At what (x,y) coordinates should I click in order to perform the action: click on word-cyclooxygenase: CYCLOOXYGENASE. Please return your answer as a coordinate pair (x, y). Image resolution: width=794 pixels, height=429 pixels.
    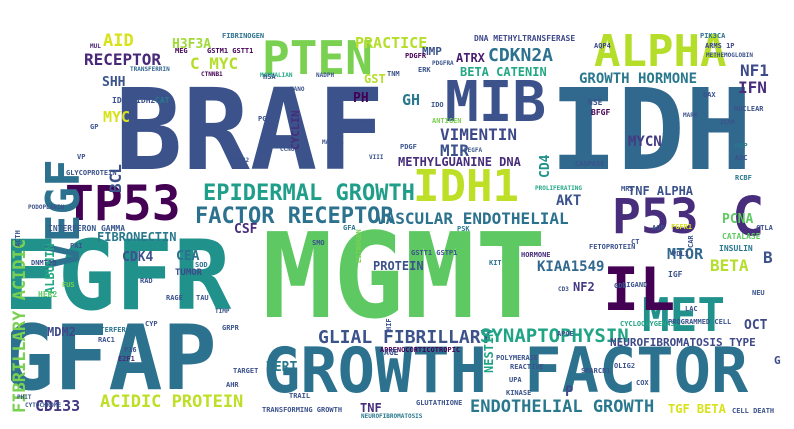
    Looking at the image, I should click on (650, 324).